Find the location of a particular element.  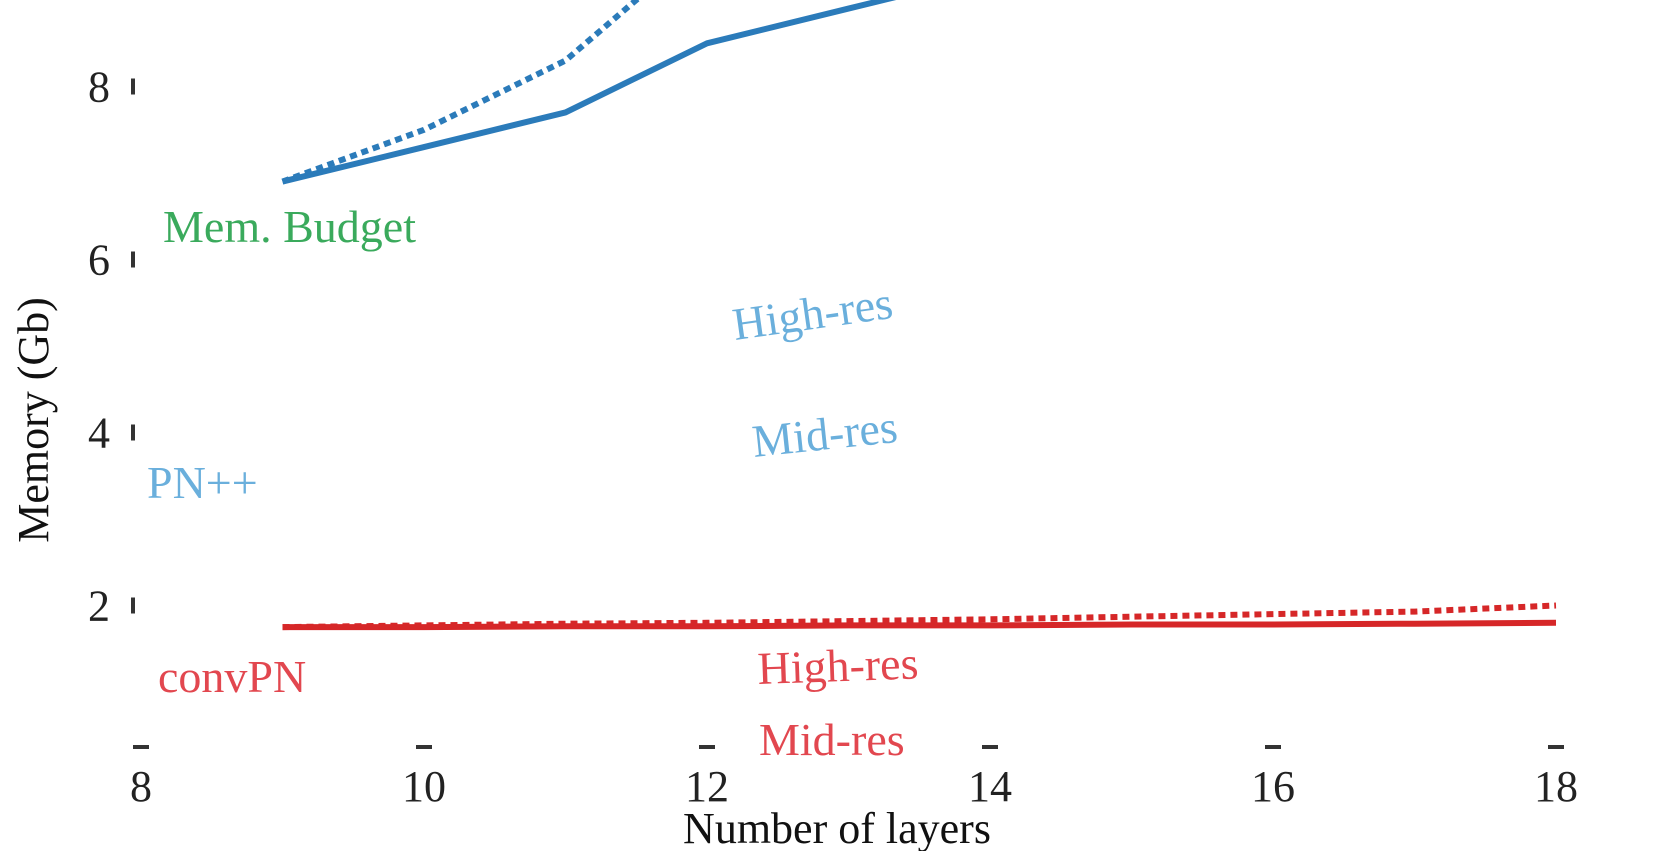

pnpp-mid-res-line is located at coordinates (589, 92).